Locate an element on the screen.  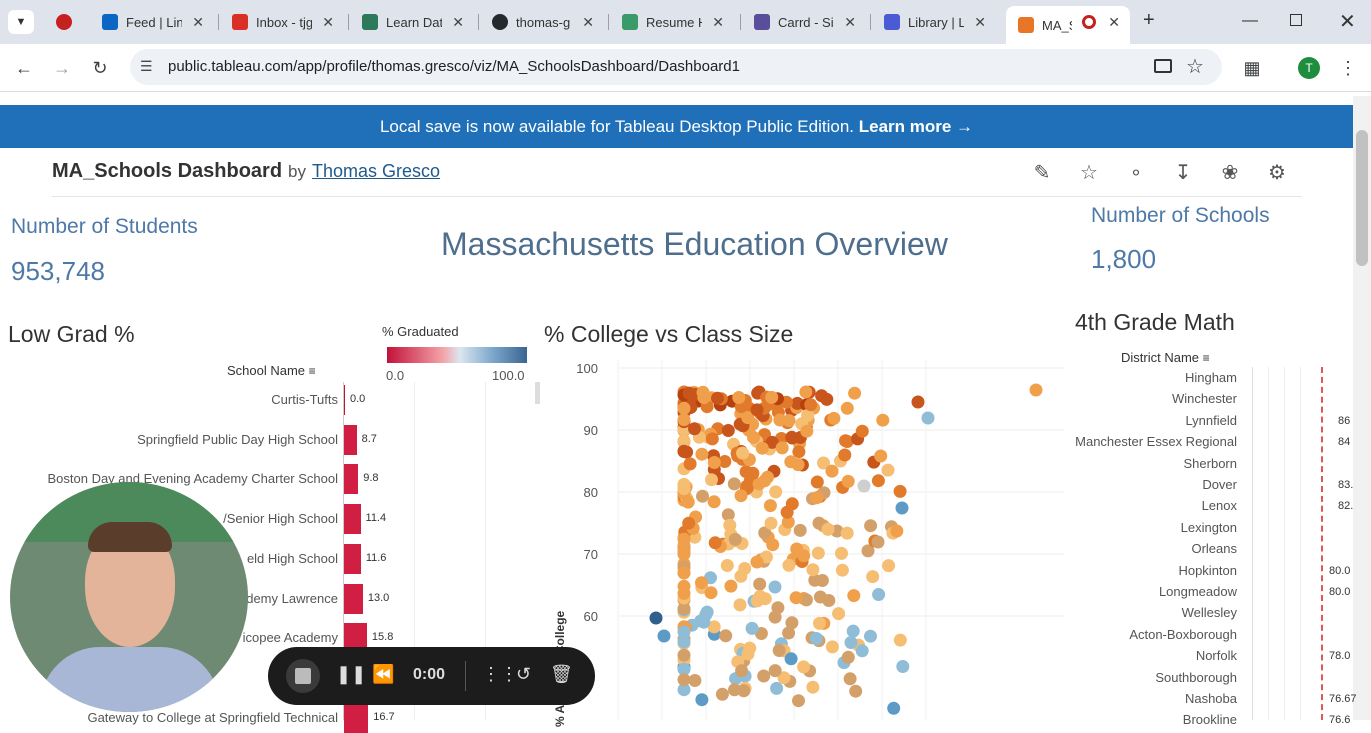
share-icon: ∘ is located at coordinates (1136, 173).